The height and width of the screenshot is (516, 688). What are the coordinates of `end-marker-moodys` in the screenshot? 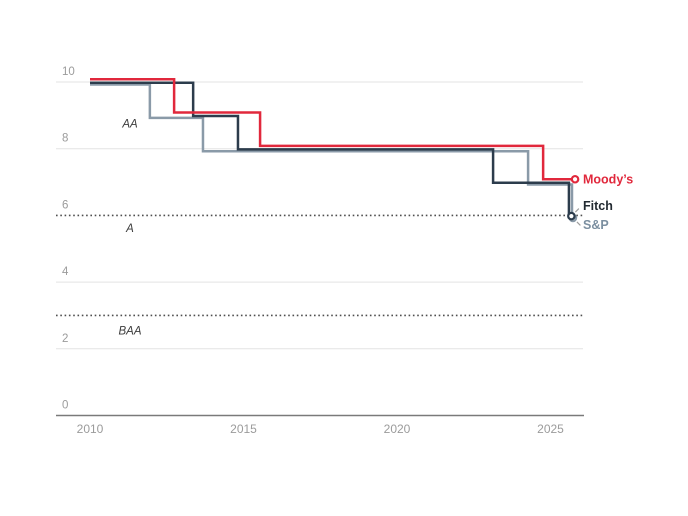 It's located at (575, 179).